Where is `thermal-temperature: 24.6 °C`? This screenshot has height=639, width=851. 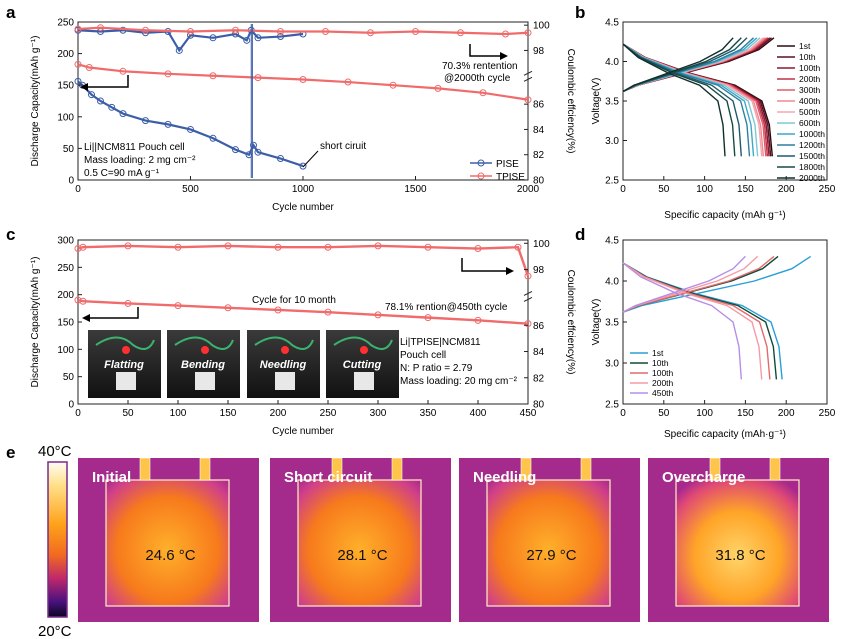
thermal-temperature: 24.6 °C is located at coordinates (170, 555).